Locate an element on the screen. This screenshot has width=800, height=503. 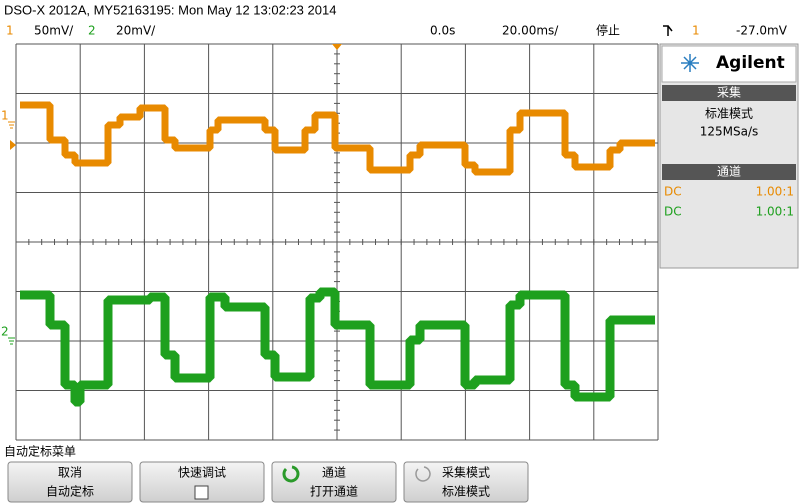
trigger-marker is located at coordinates (337, 47).